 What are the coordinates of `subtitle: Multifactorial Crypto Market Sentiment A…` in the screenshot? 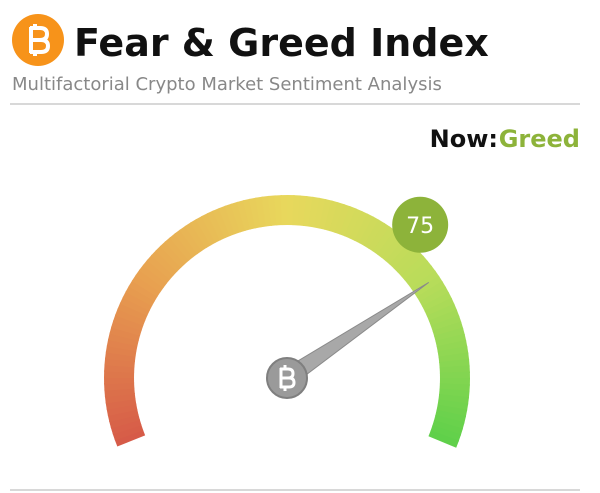 It's located at (227, 84).